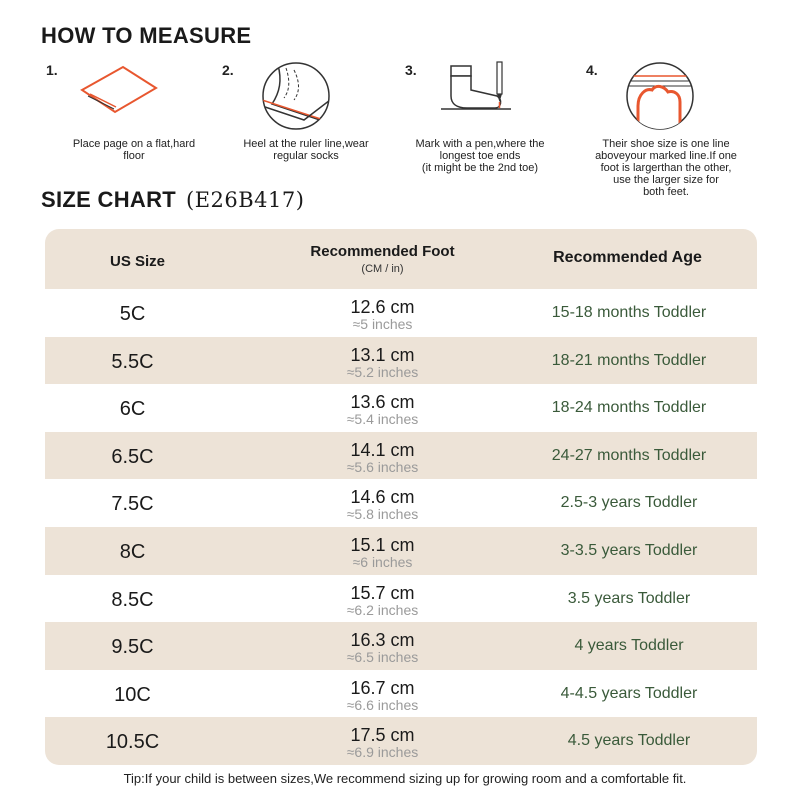 The width and height of the screenshot is (800, 800). I want to click on table-row: 5C 12.6 cm ≈5 inches 15-18 months Toddler, so click(401, 313).